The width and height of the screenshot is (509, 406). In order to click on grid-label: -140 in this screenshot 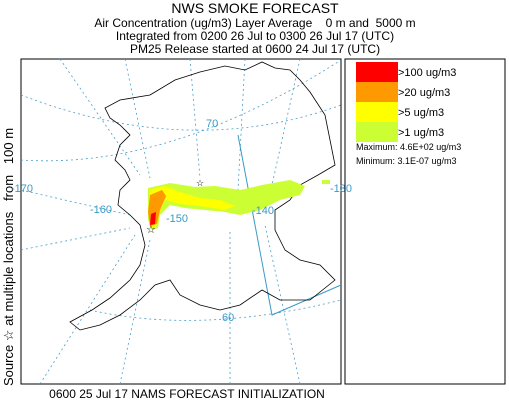, I will do `click(263, 211)`.